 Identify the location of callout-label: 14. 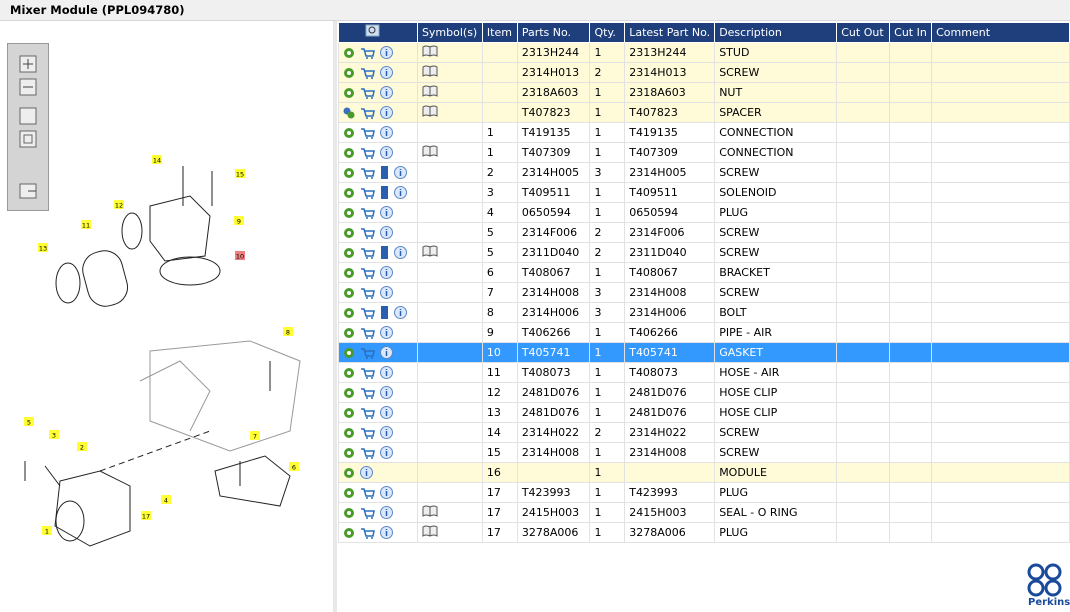
(157, 161).